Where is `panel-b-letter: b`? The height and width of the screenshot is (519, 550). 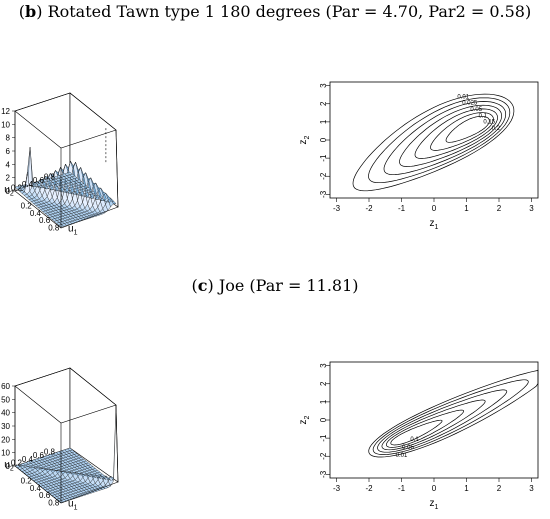
panel-b-letter: b is located at coordinates (31, 11).